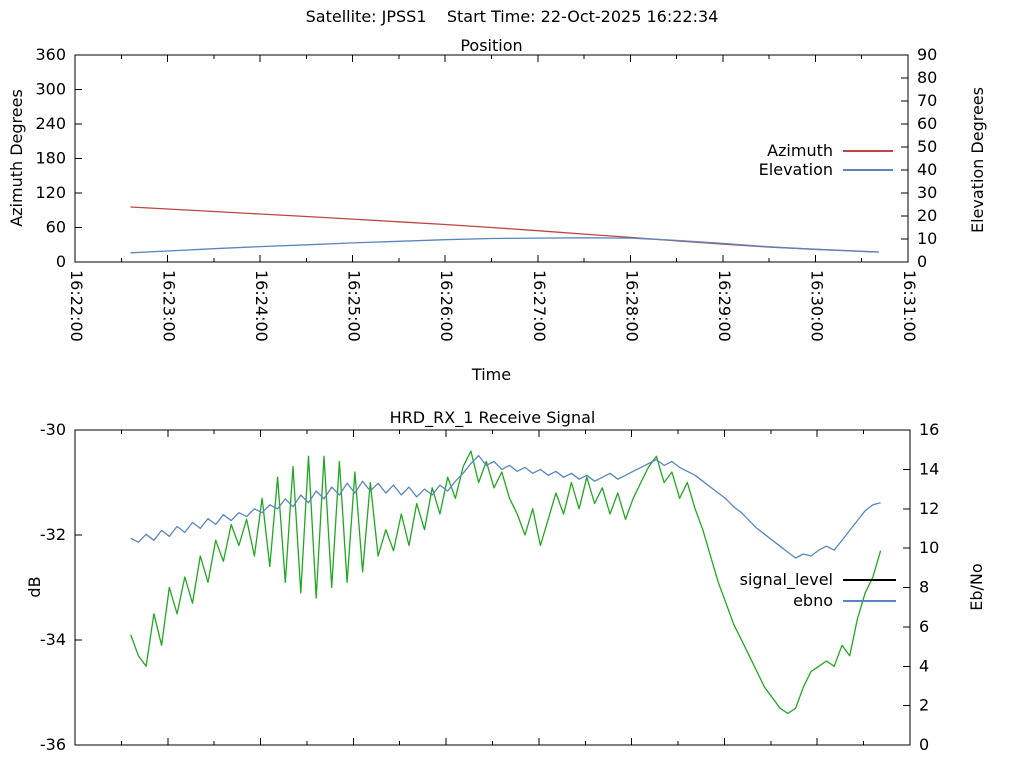 The width and height of the screenshot is (1024, 768). What do you see at coordinates (795, 169) in the screenshot?
I see `legend-label-elevation: Elevation` at bounding box center [795, 169].